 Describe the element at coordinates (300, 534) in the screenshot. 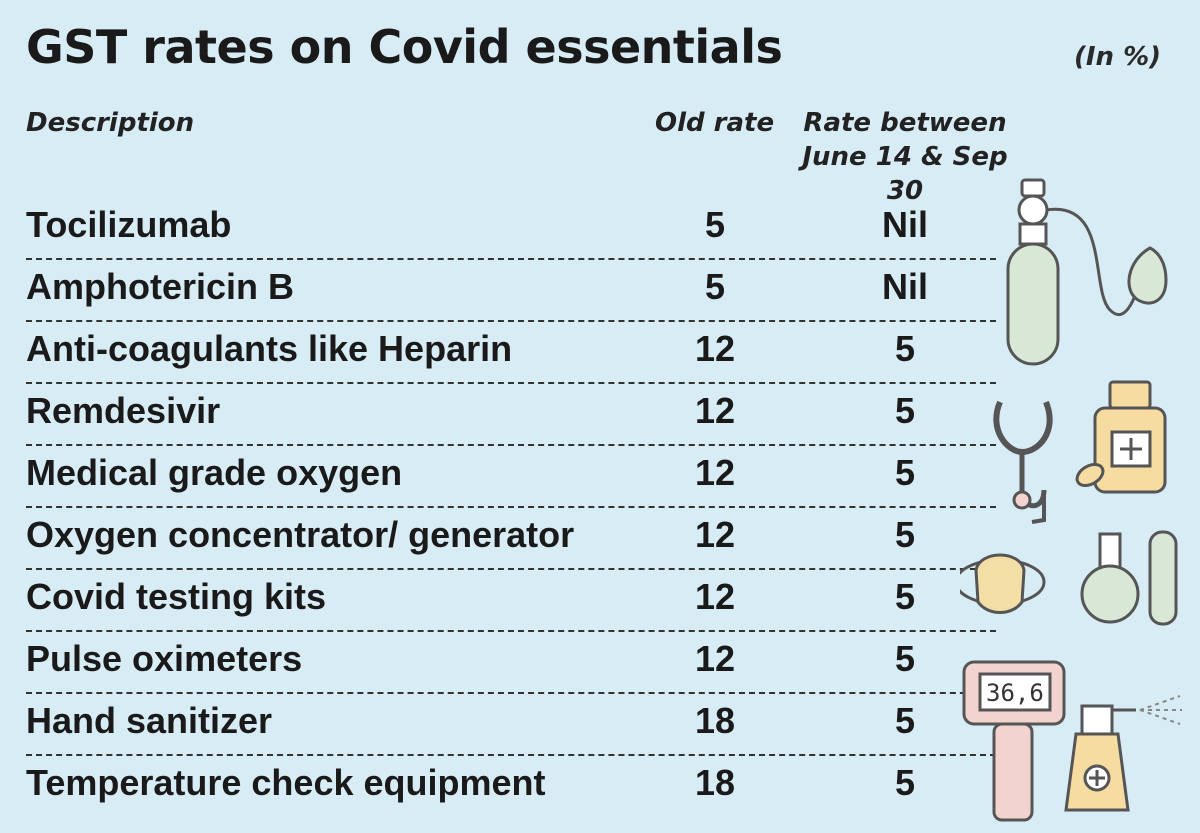

I see `row-description: Oxygen concentrator/ generator` at that location.